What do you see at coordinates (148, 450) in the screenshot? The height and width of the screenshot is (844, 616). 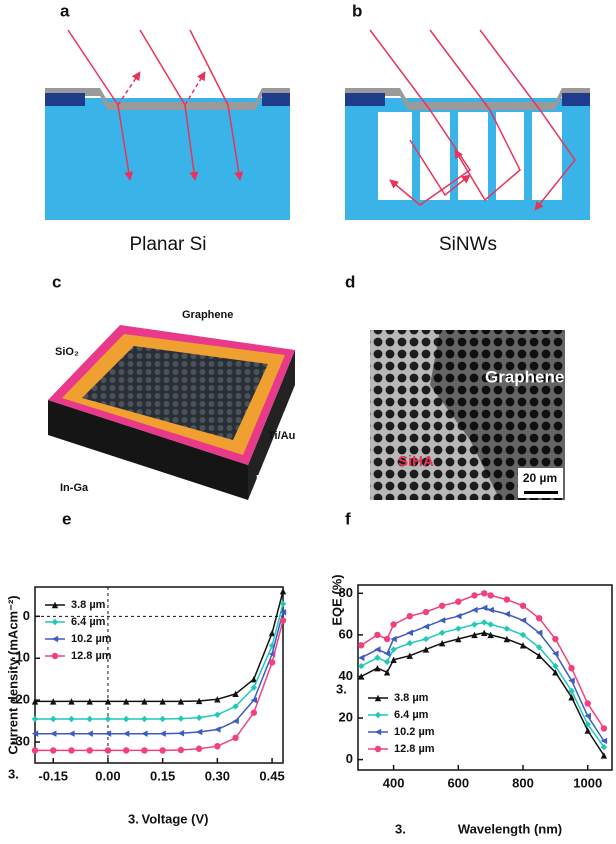 I see `device-front` at bounding box center [148, 450].